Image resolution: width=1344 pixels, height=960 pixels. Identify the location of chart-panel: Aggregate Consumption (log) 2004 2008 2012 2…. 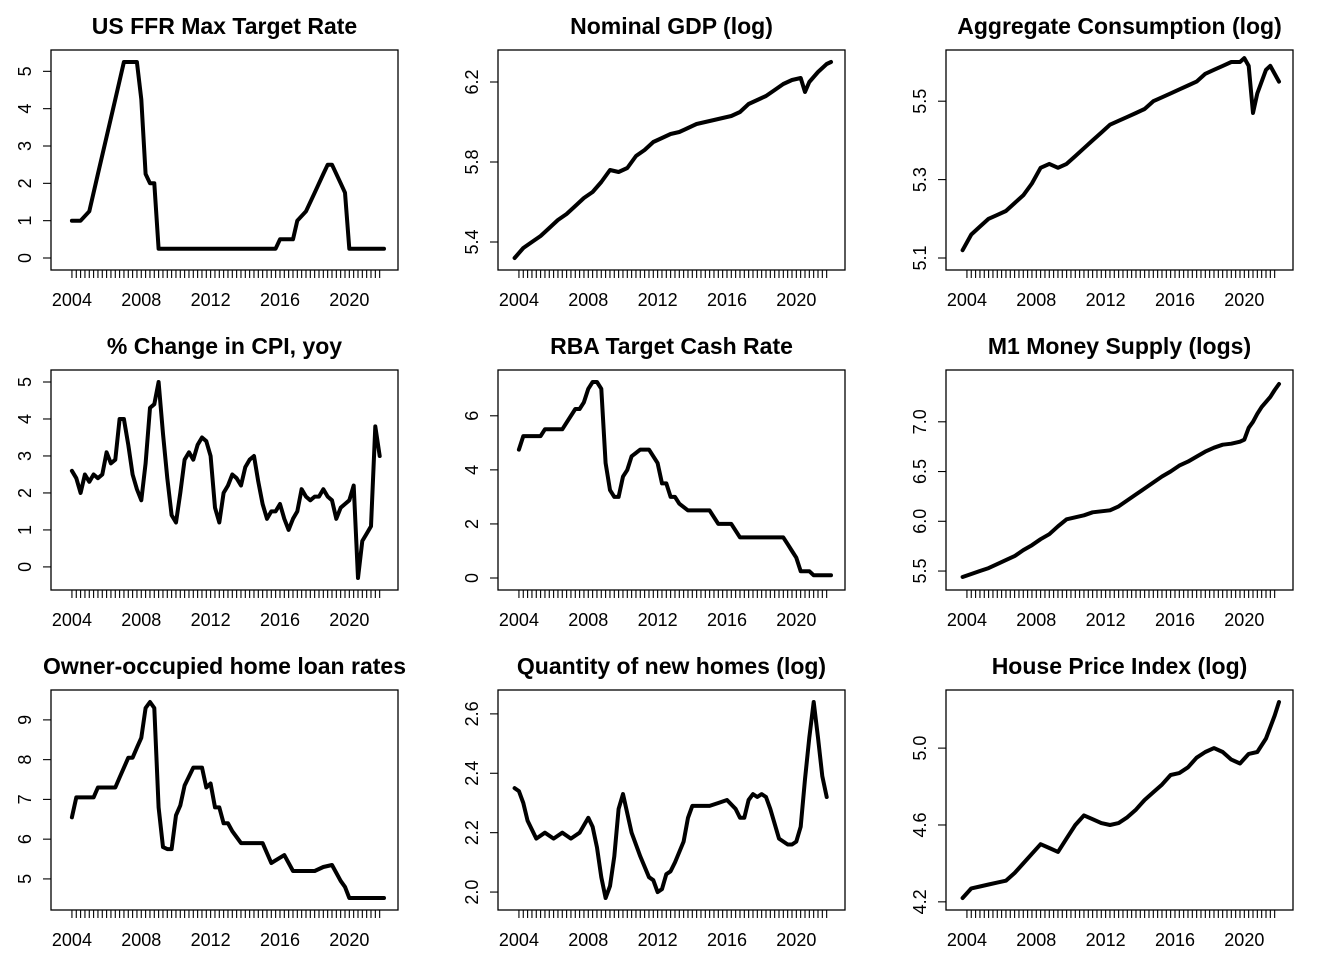
(1102, 161).